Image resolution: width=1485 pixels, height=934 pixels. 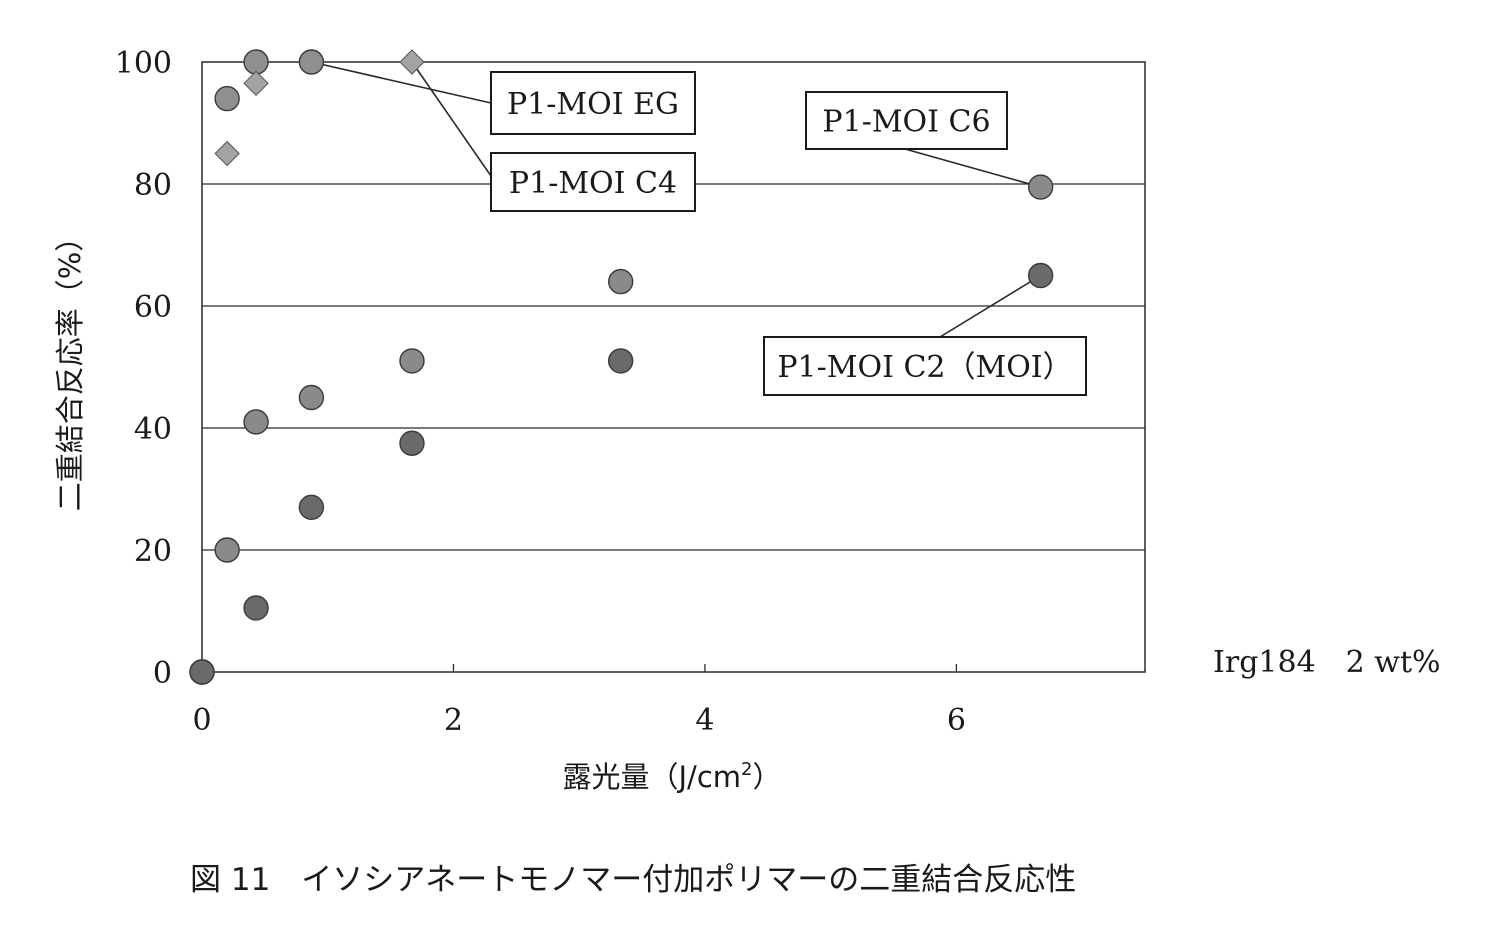 What do you see at coordinates (143, 368) in the screenshot?
I see `y-axis-ticks: 0 20 40 60 80 100` at bounding box center [143, 368].